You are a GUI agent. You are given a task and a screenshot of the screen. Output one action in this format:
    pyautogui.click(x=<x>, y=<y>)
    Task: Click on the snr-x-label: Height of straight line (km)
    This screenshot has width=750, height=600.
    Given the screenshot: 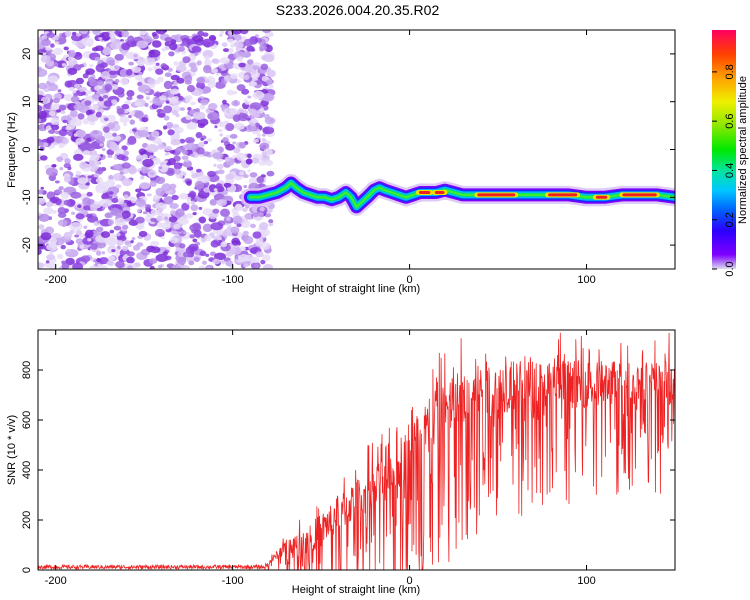 What is the action you would take?
    pyautogui.click(x=356, y=590)
    